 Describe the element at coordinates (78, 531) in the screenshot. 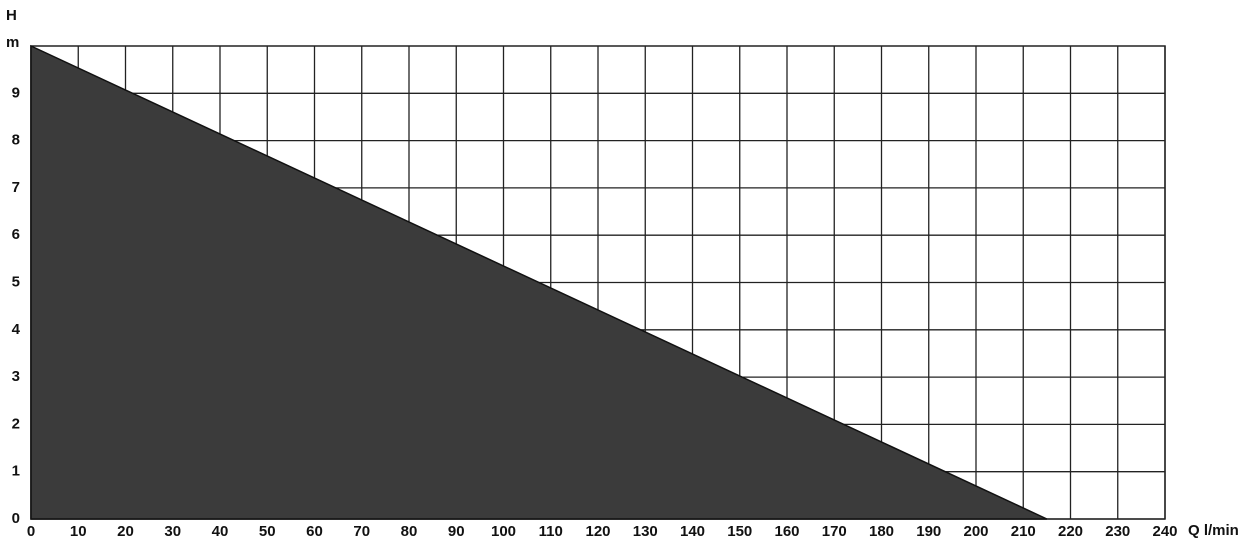

I see `x-tick-label: 10` at that location.